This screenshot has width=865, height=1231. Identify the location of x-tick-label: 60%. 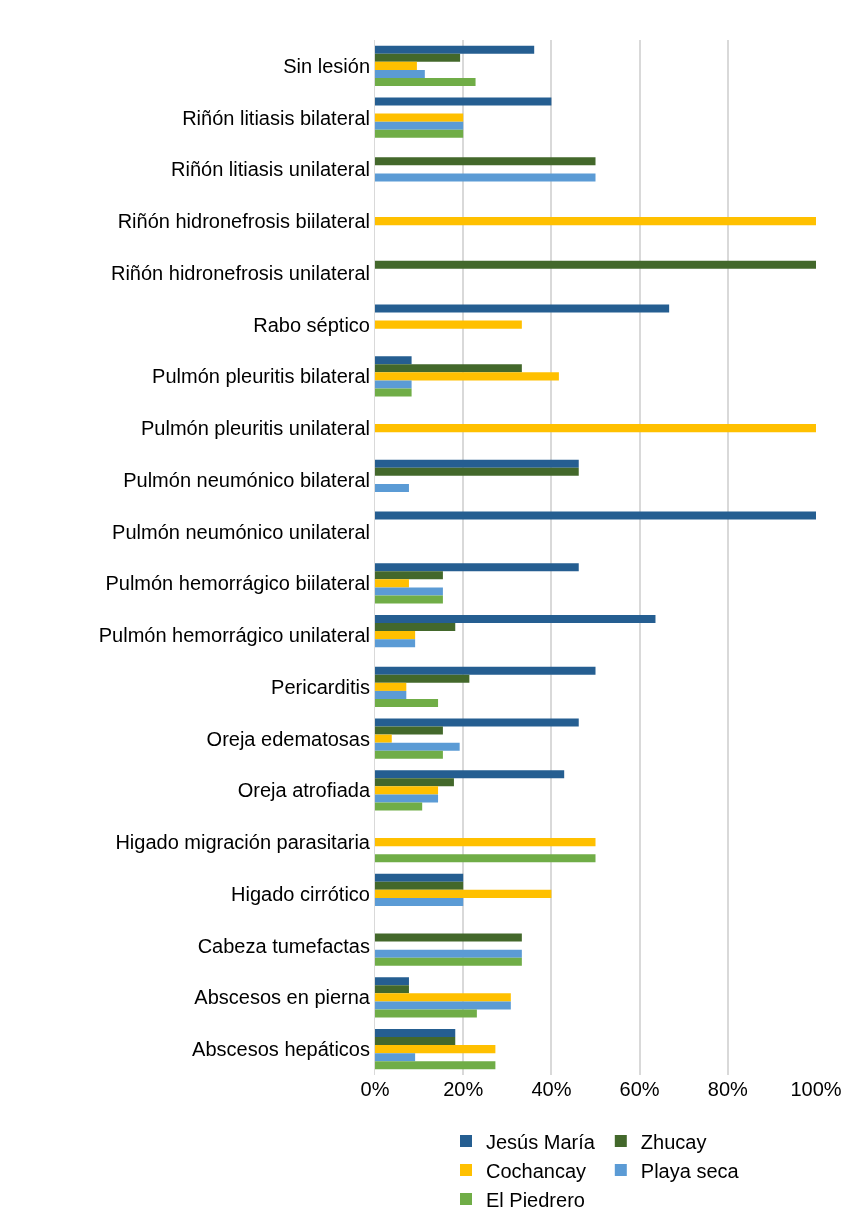
(639, 1089).